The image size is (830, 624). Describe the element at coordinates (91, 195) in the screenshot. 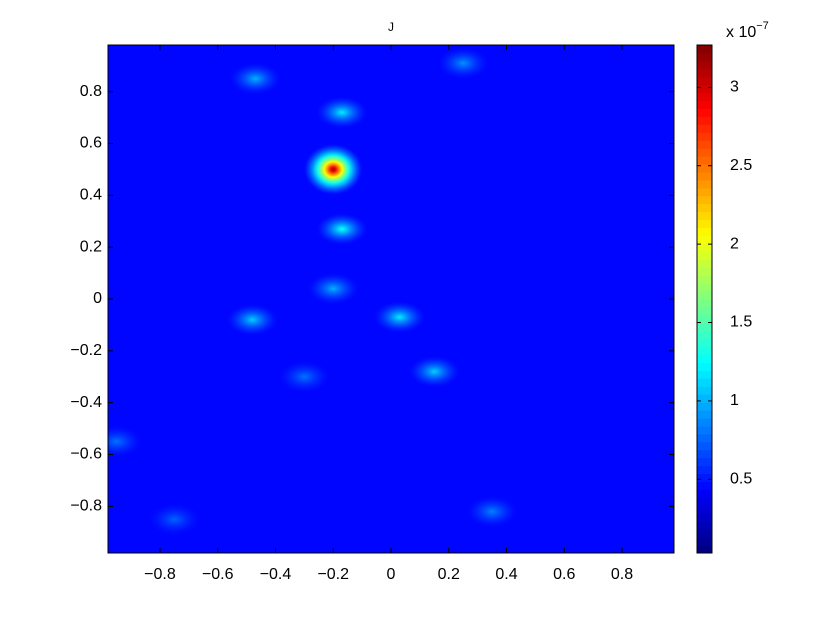

I see `y-tick-label: 0.4` at that location.